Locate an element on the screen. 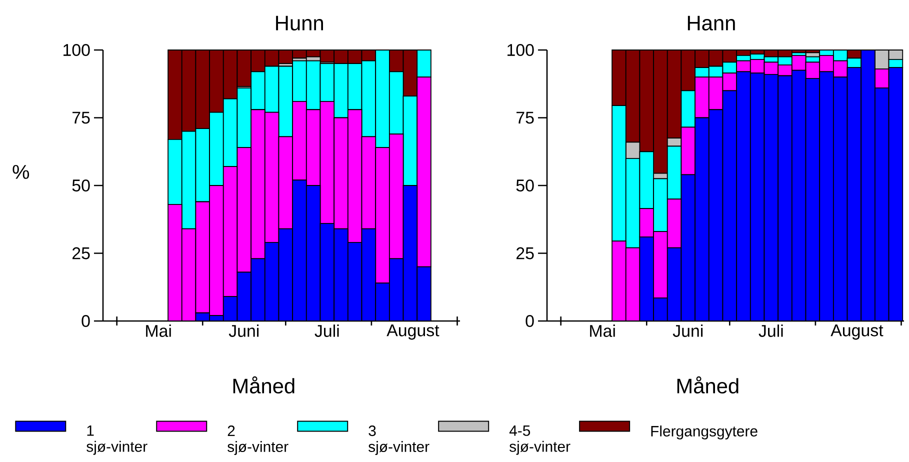  legend-label: 4-5 sjø-vinter is located at coordinates (539, 440).